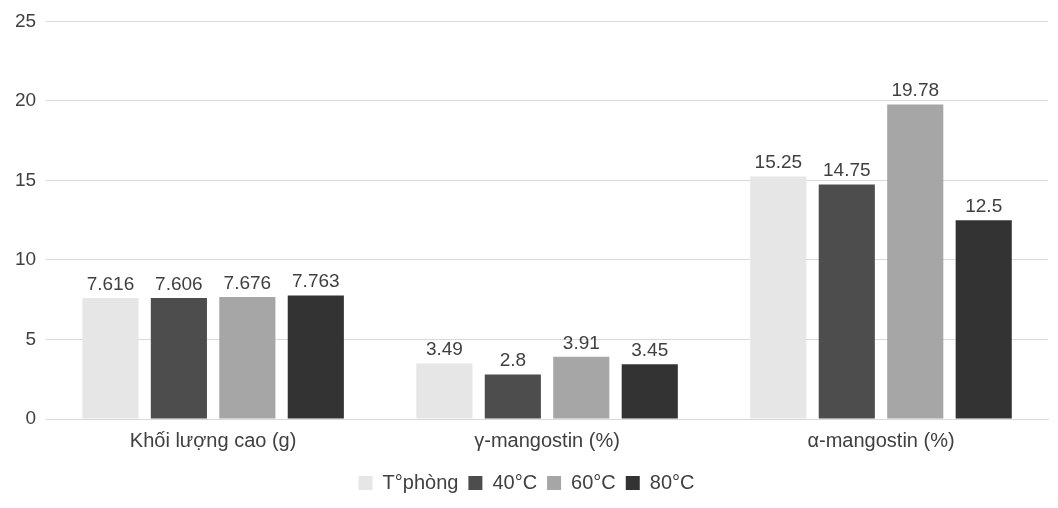 This screenshot has height=508, width=1058. What do you see at coordinates (25, 20) in the screenshot?
I see `y-tick-label: 25` at bounding box center [25, 20].